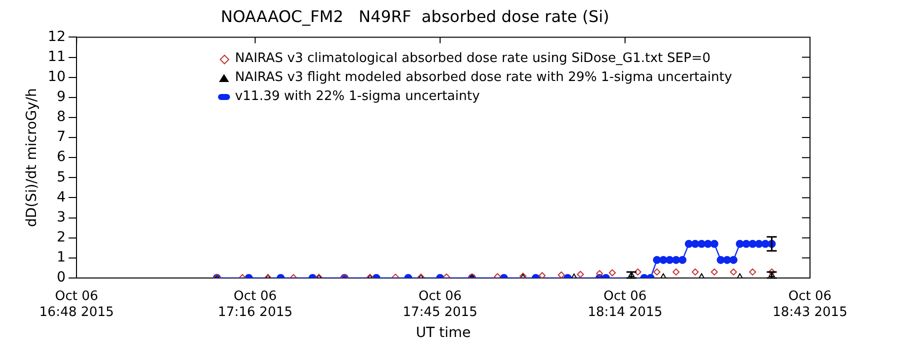 The height and width of the screenshot is (350, 900). Describe the element at coordinates (57, 56) in the screenshot. I see `y-tick-label: 11` at that location.